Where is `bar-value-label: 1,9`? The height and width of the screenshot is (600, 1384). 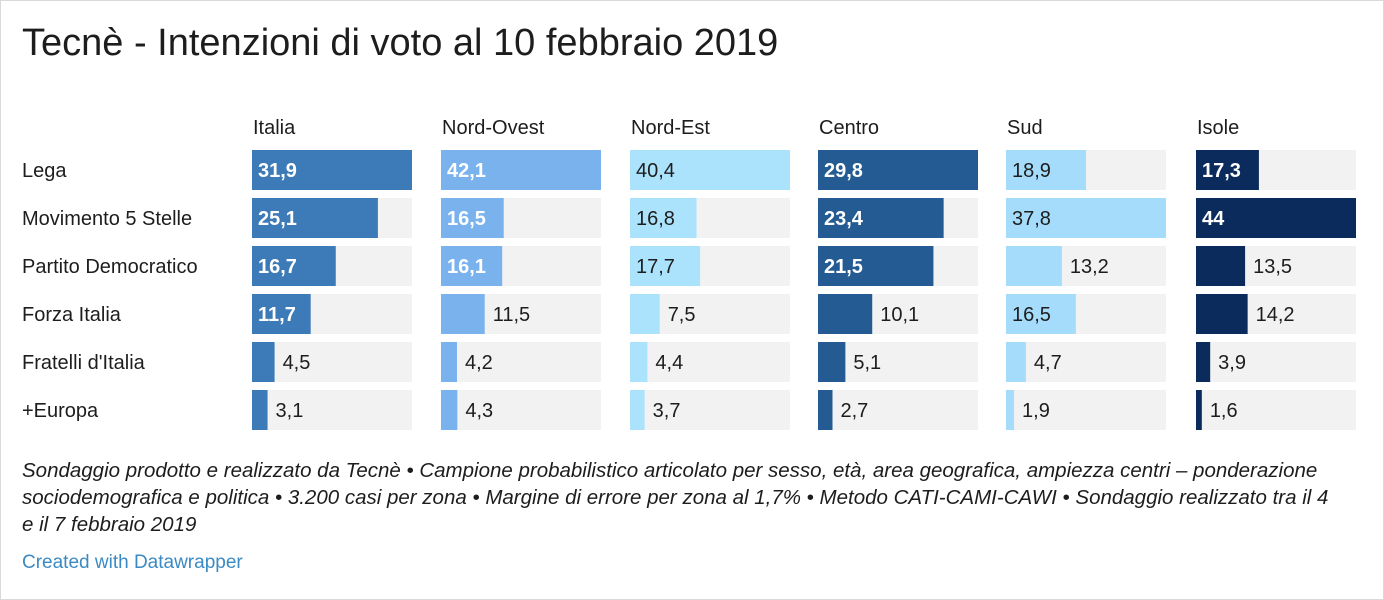
bar-value-label: 1,9 is located at coordinates (1036, 411).